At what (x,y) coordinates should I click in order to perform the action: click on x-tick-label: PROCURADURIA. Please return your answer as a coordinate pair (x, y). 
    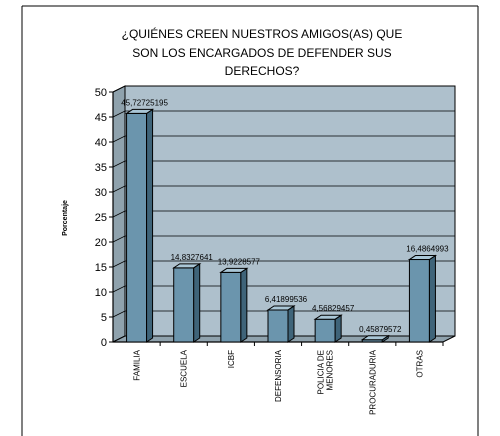
    Looking at the image, I should click on (372, 382).